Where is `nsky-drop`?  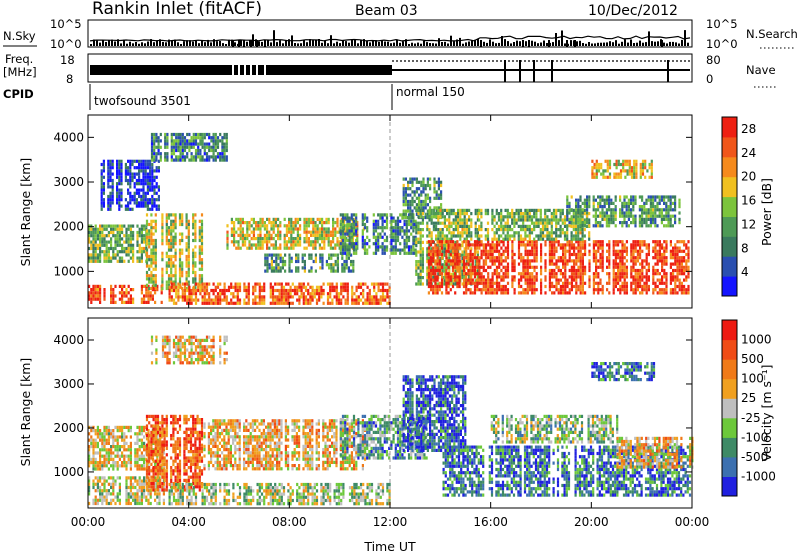
nsky-drop is located at coordinates (523, 43).